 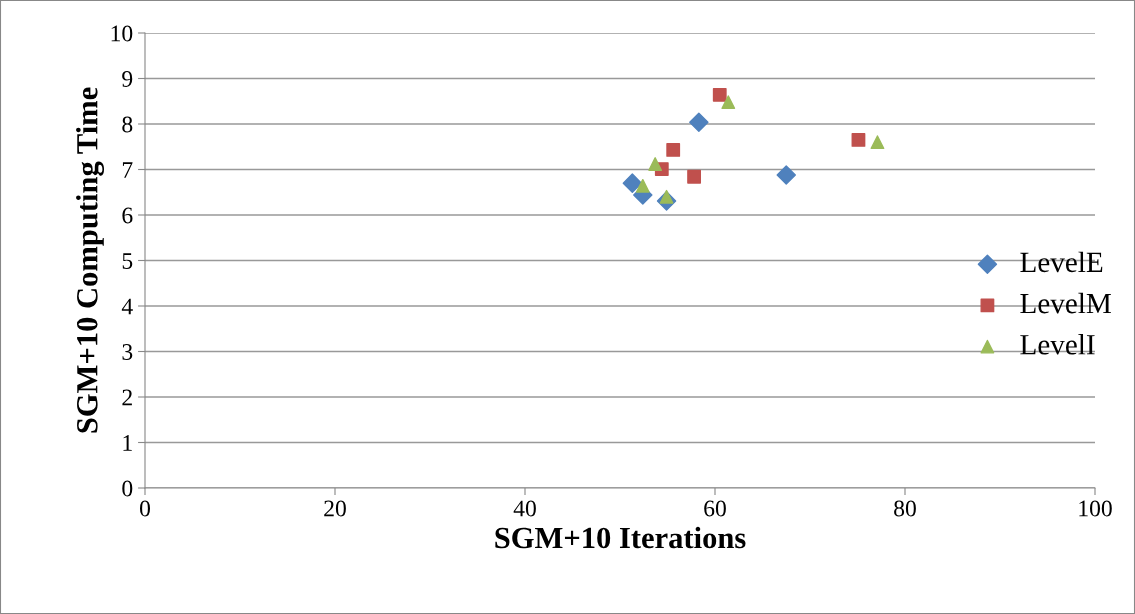 What do you see at coordinates (715, 508) in the screenshot?
I see `x-tick-label: 60` at bounding box center [715, 508].